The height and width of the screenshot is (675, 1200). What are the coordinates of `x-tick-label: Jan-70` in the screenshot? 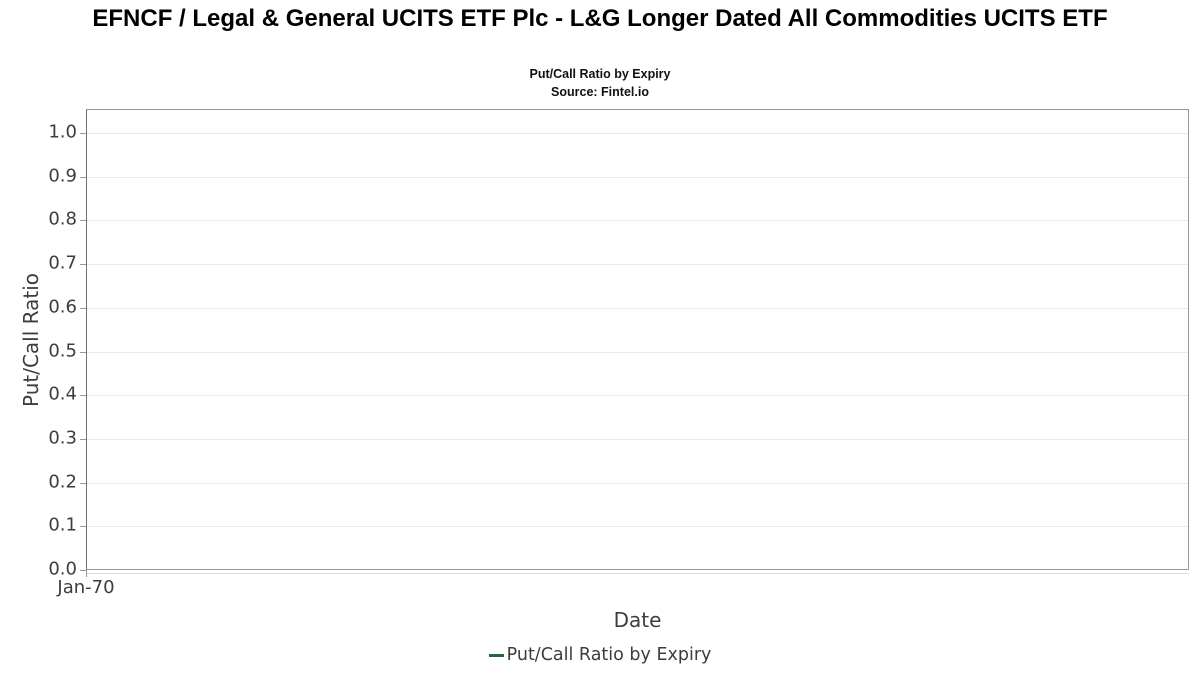 It's located at (86, 587).